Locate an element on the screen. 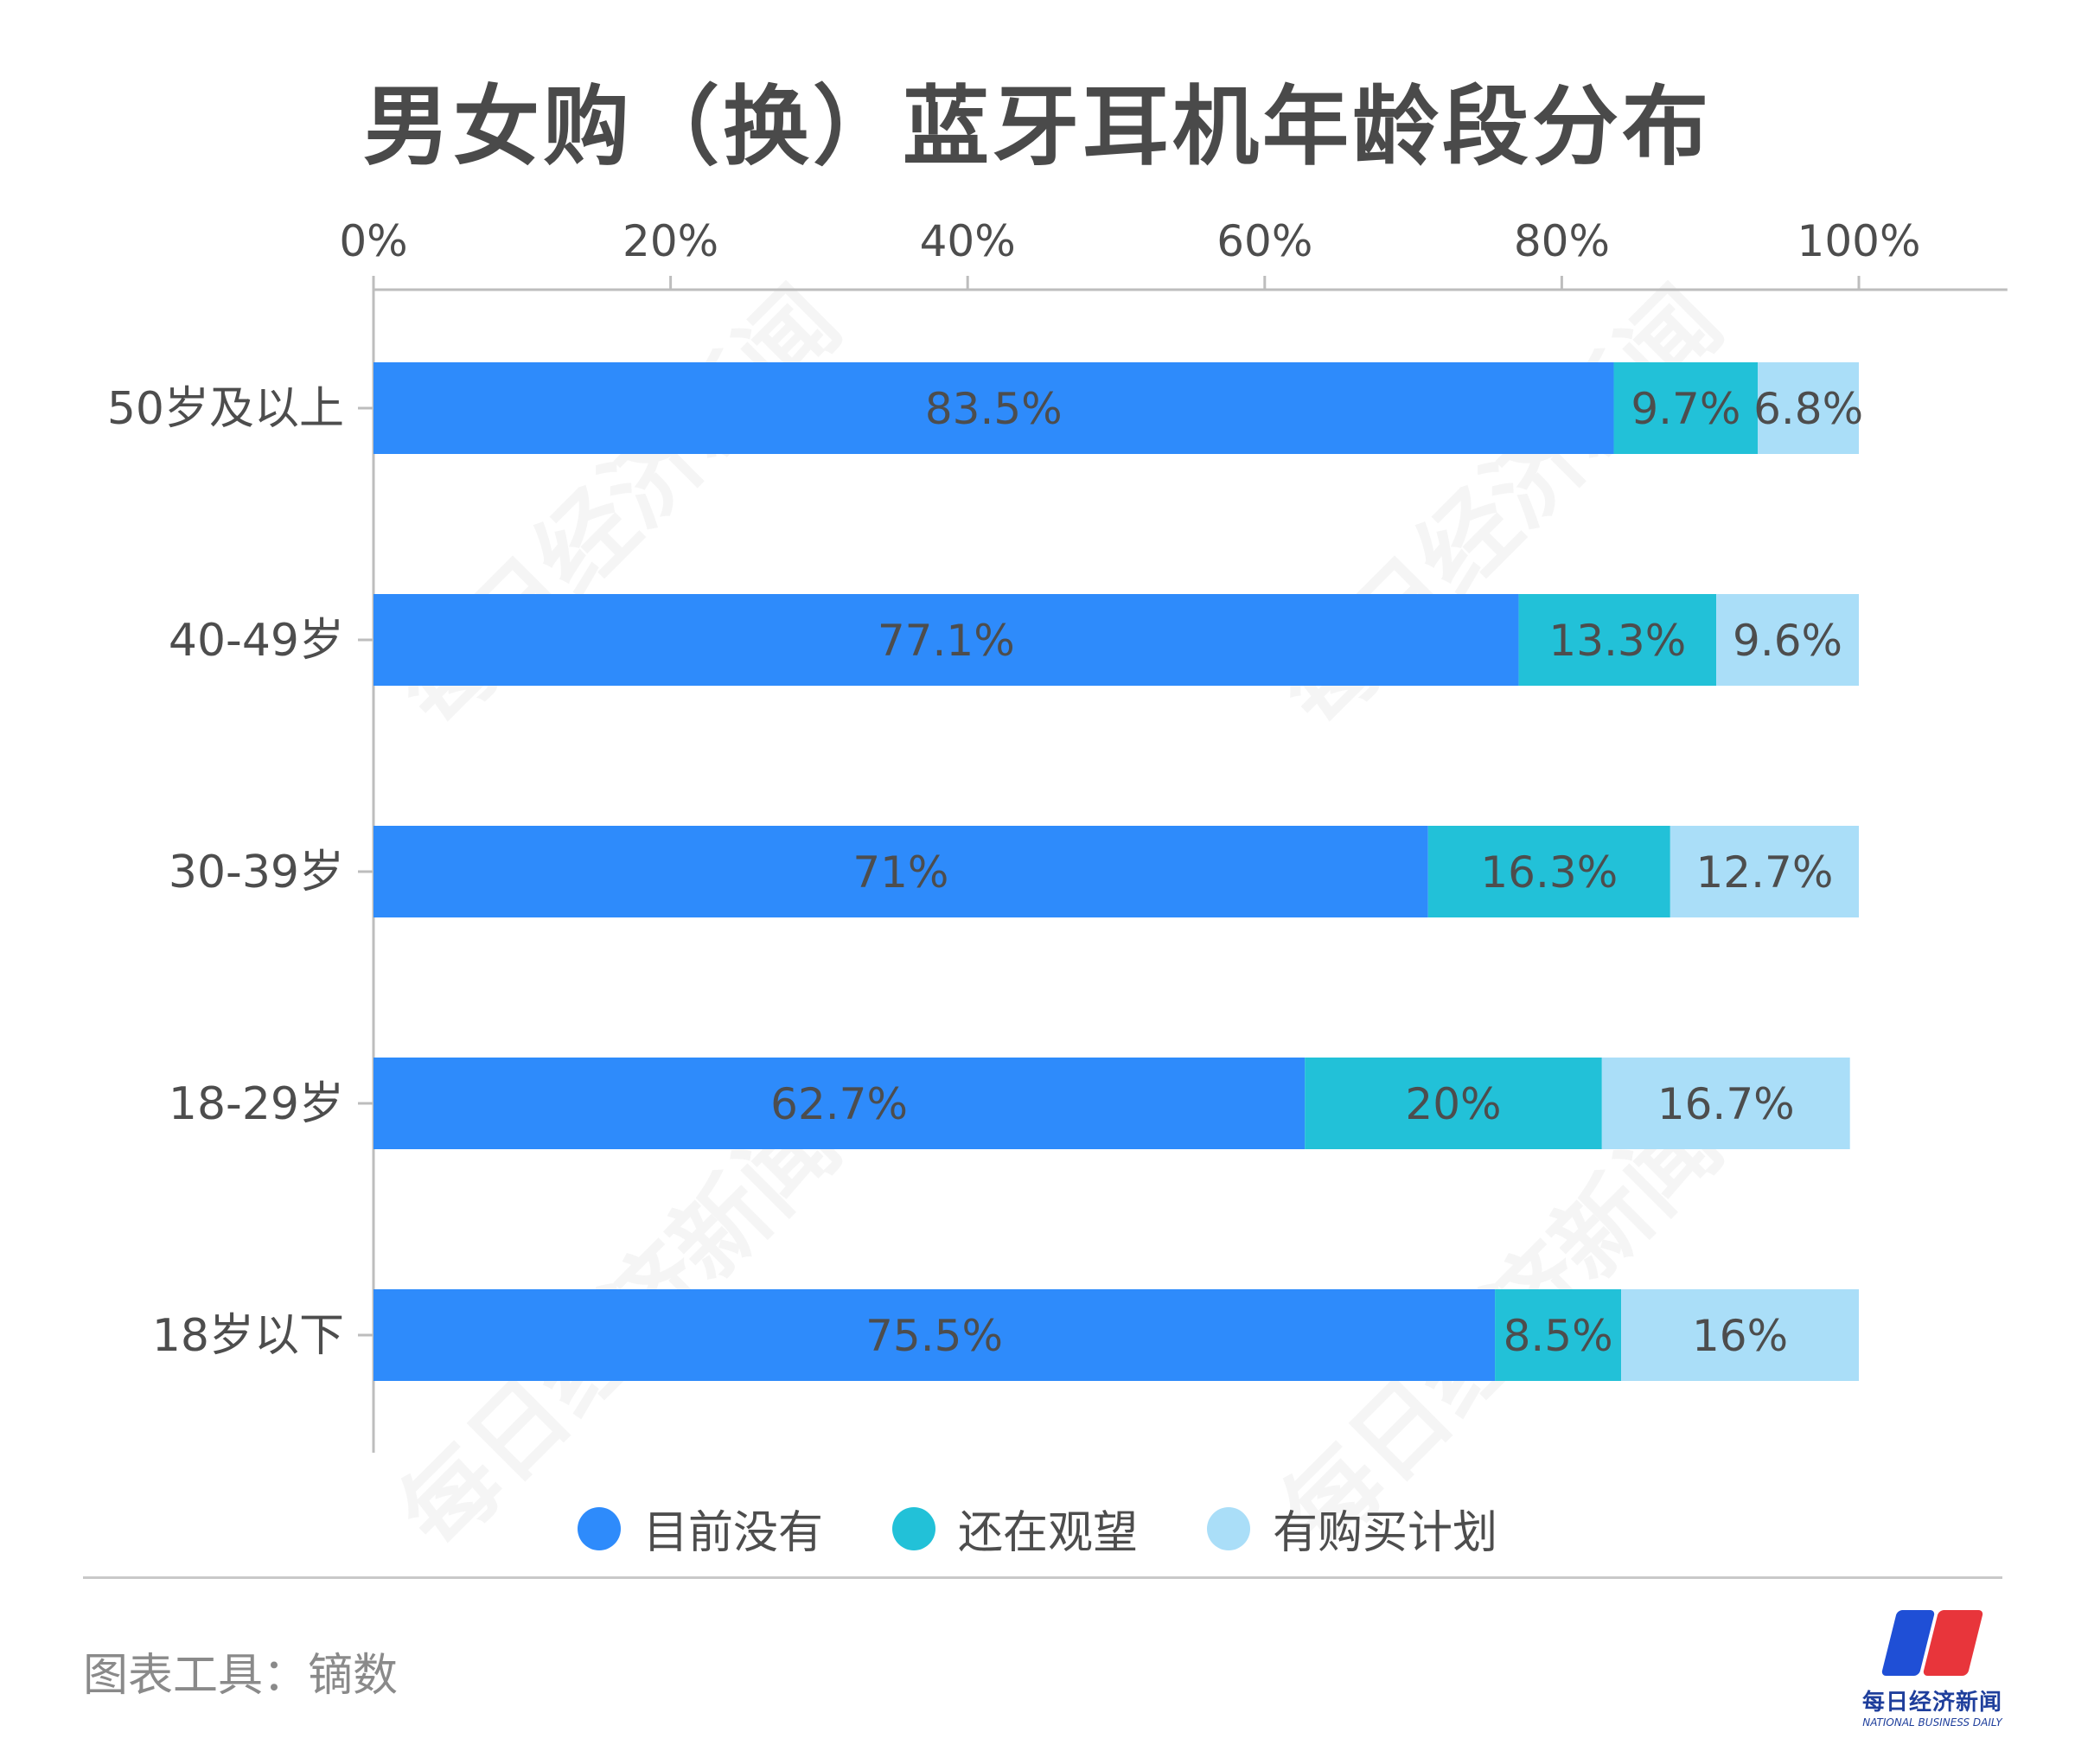 The height and width of the screenshot is (1764, 2075). data-label: 62.7% is located at coordinates (839, 1104).